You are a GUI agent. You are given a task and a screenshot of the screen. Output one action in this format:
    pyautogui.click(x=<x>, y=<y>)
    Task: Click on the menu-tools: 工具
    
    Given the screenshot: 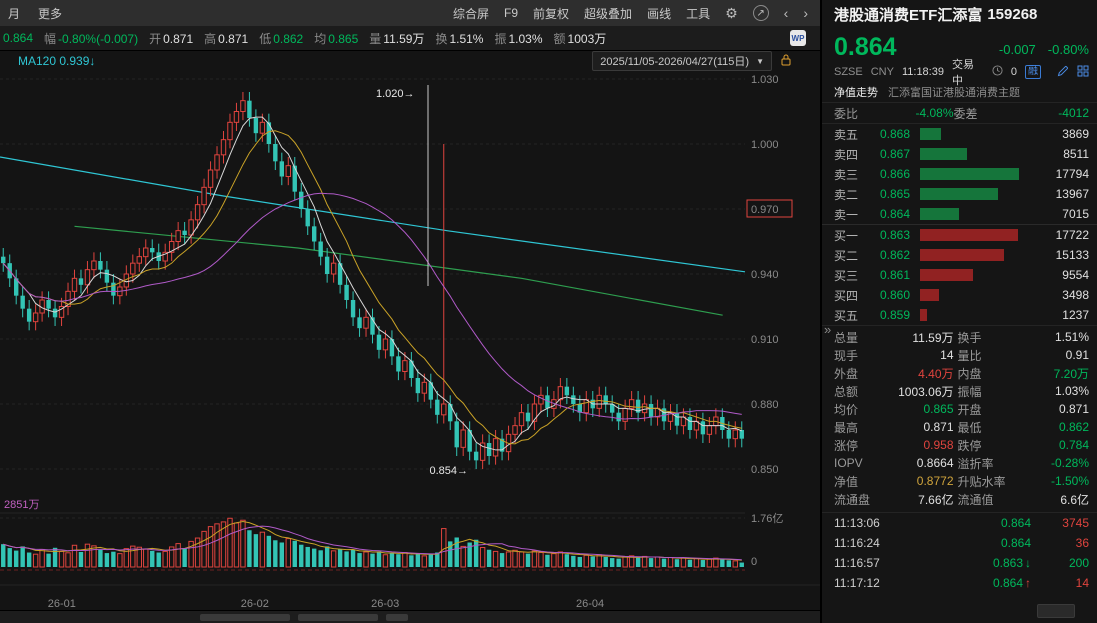 What is the action you would take?
    pyautogui.click(x=698, y=13)
    